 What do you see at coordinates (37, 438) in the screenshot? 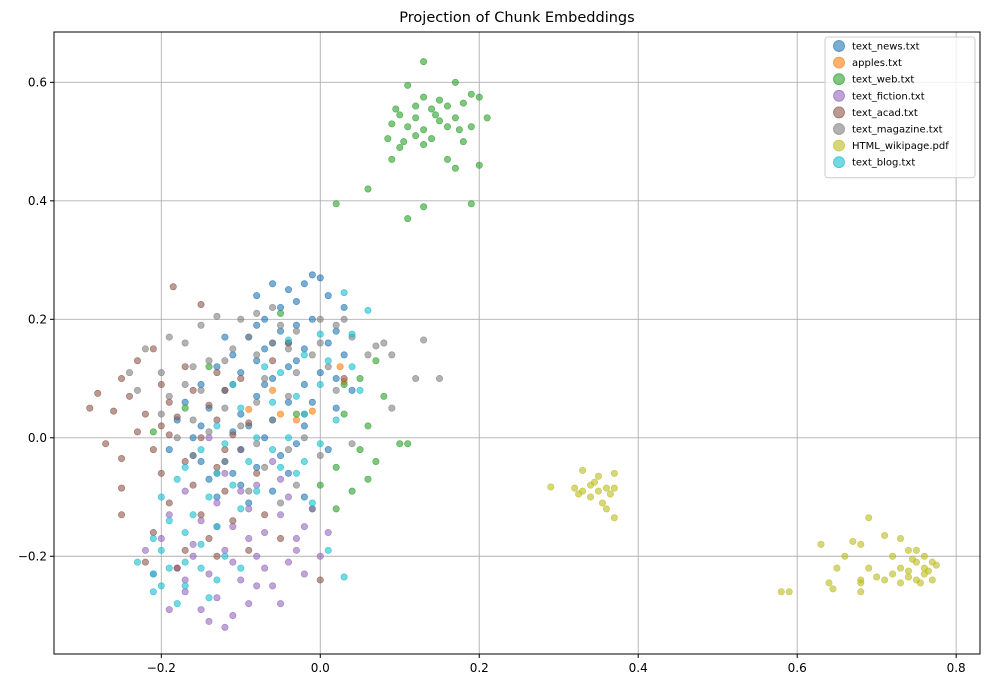
I see `y-tick-label: 0.0` at bounding box center [37, 438].